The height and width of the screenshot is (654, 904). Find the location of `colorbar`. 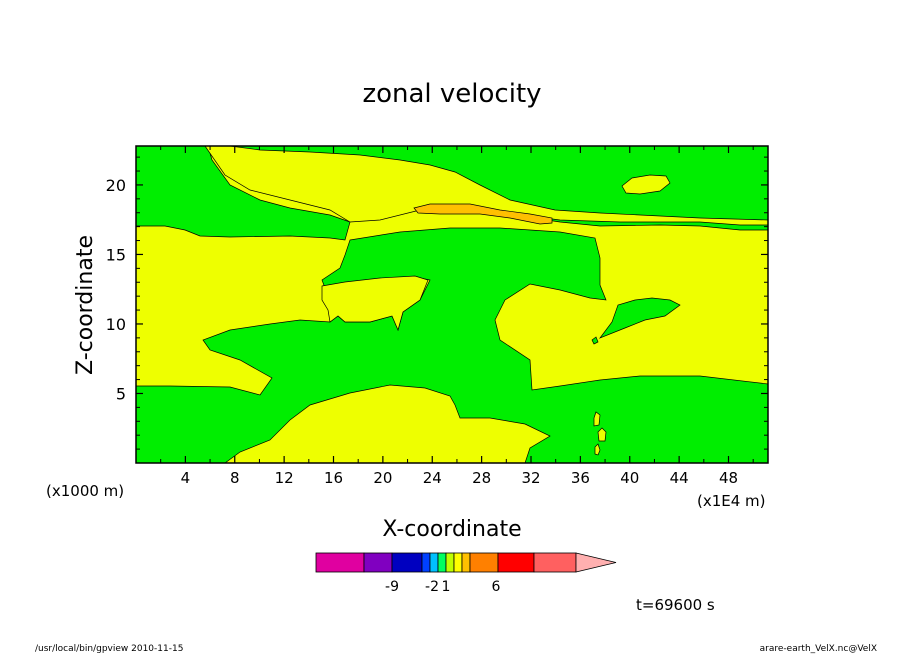

colorbar is located at coordinates (466, 562).